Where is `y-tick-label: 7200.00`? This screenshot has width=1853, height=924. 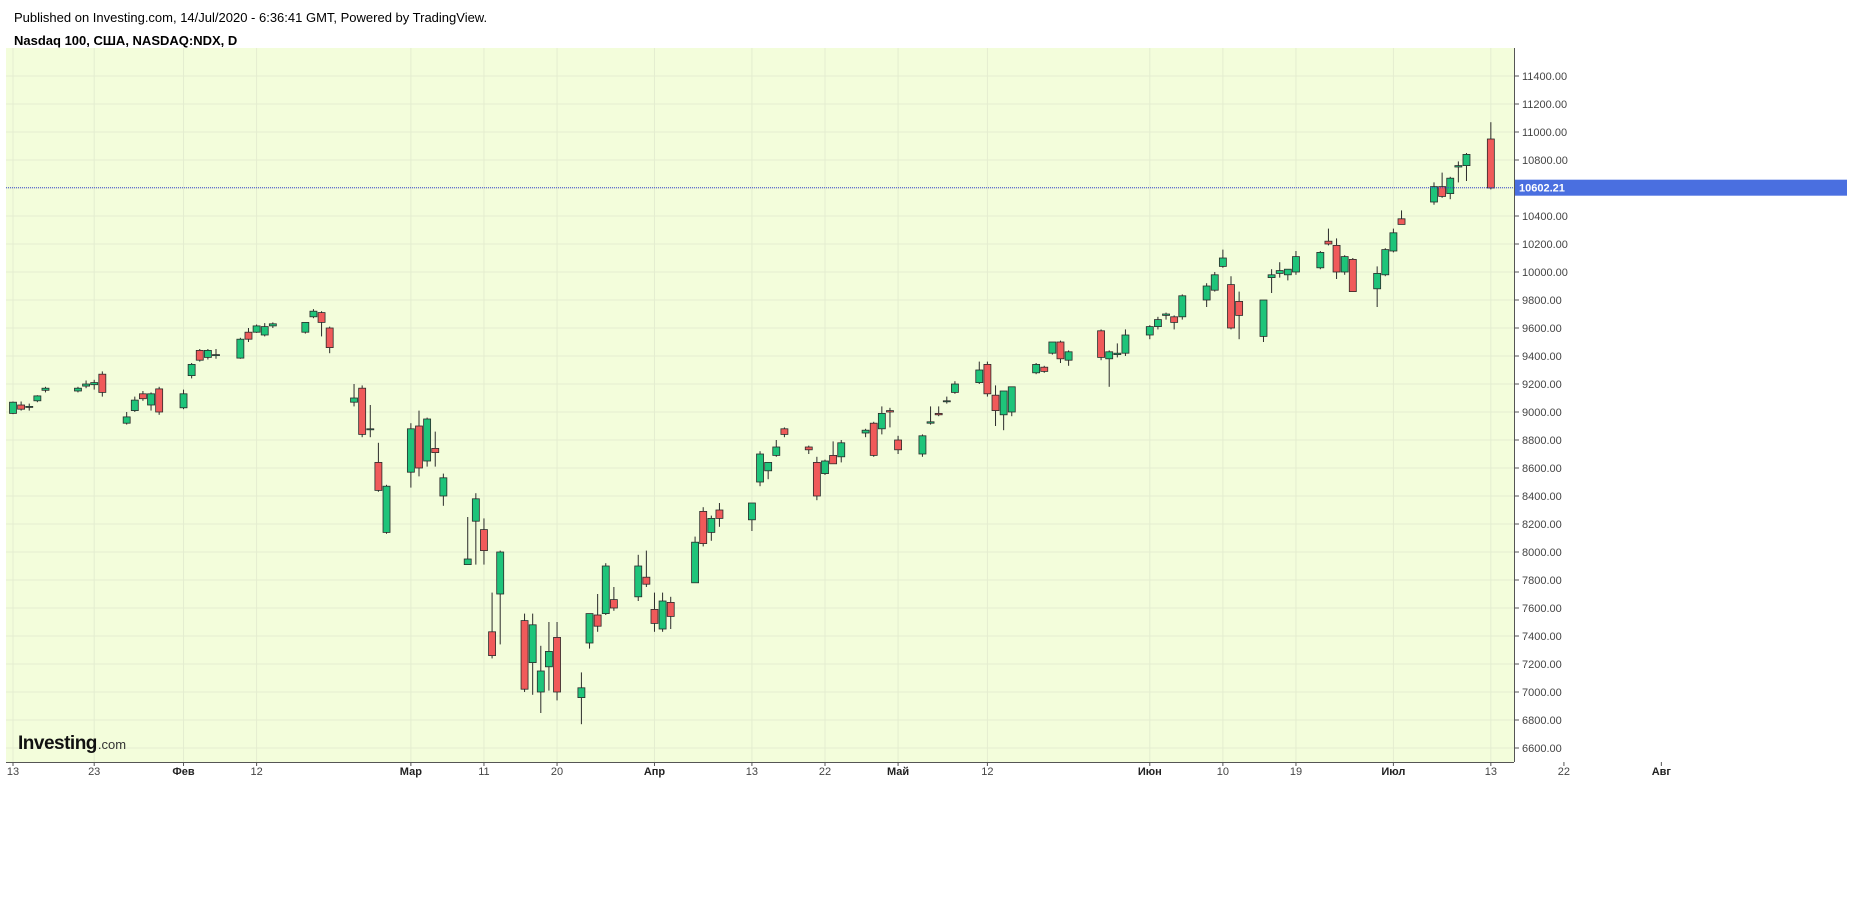 y-tick-label: 7200.00 is located at coordinates (1542, 665).